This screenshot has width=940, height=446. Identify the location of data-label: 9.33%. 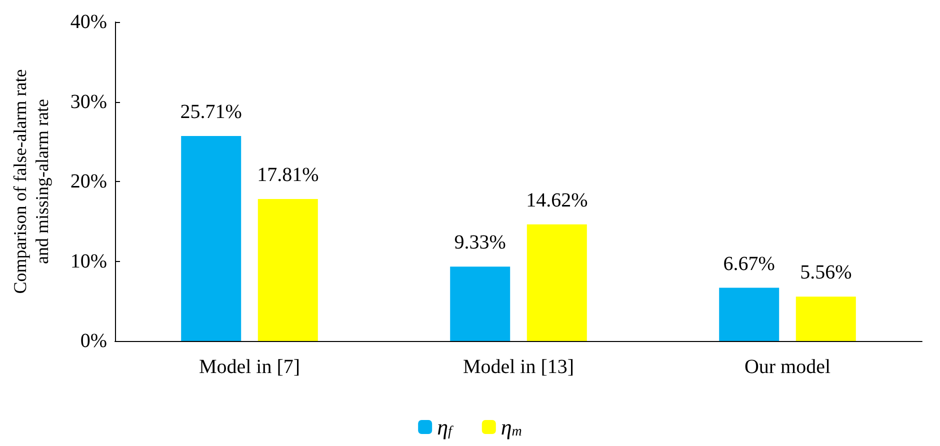
(480, 243).